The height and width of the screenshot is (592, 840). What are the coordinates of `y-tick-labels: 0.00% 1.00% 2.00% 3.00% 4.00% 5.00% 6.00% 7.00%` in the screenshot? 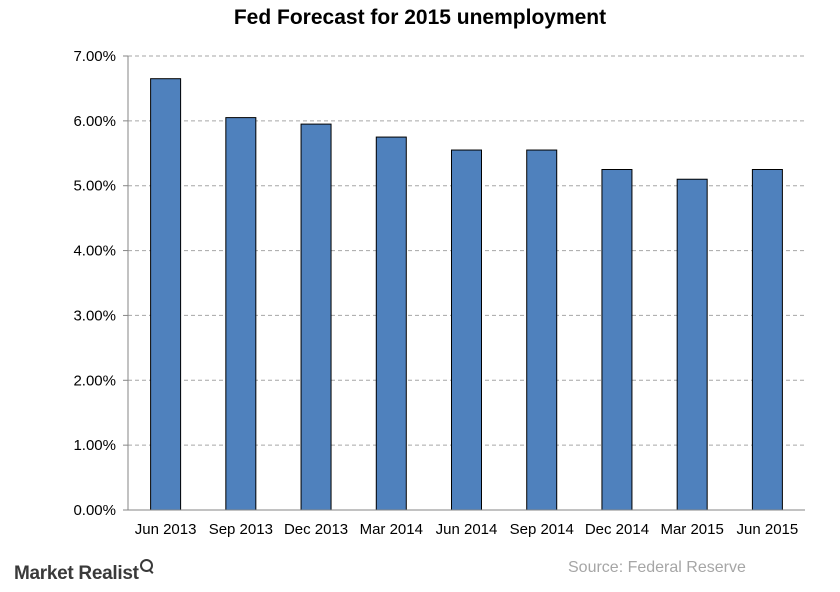 It's located at (94, 283).